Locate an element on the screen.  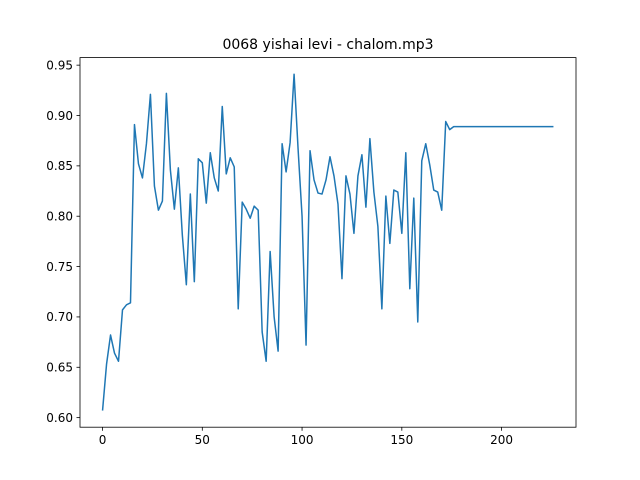
x-tick-label: 150 is located at coordinates (401, 440).